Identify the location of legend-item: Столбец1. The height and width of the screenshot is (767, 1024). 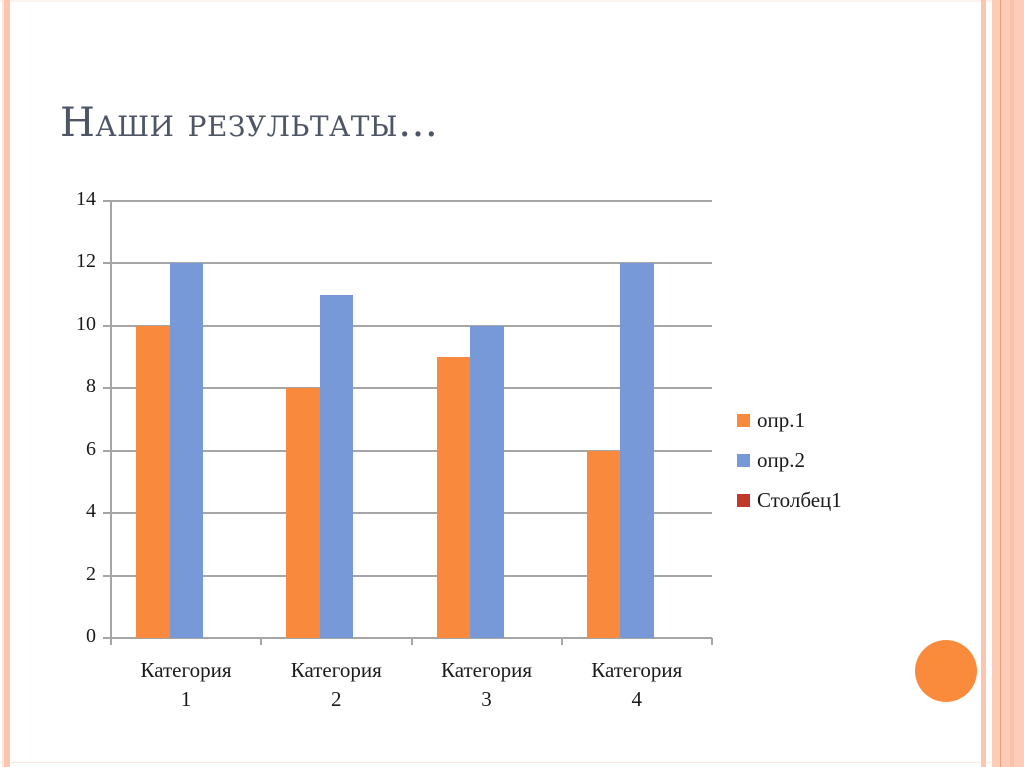
(789, 500).